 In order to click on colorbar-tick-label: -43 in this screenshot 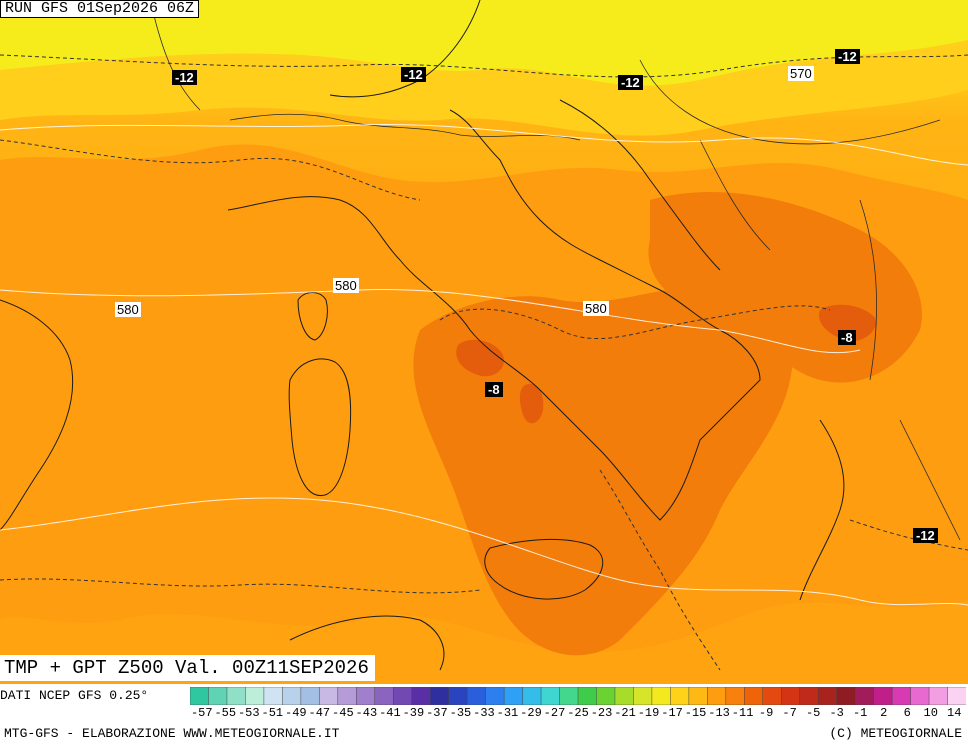, I will do `click(366, 713)`.